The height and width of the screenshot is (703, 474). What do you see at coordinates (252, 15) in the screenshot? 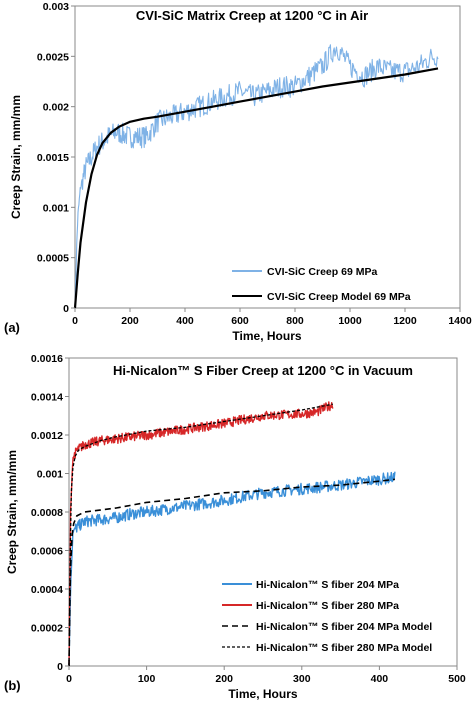
I see `panel-a-title: CVI-SiC Matrix Creep at 1200 °C in Air` at bounding box center [252, 15].